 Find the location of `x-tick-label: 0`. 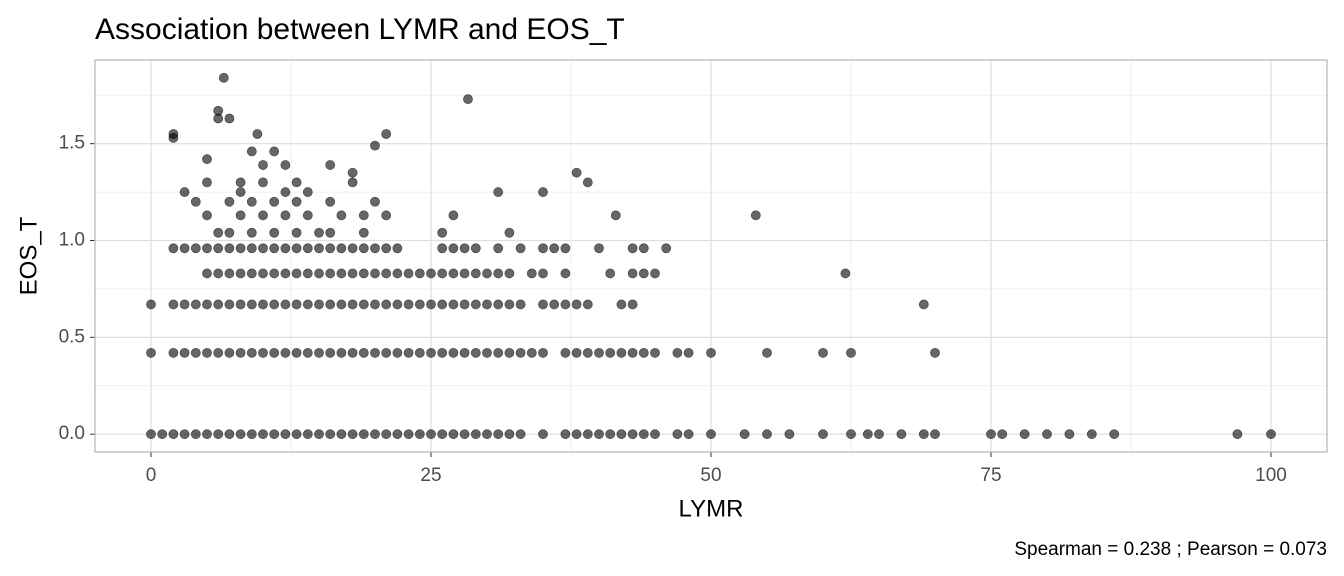

x-tick-label: 0 is located at coordinates (151, 475).